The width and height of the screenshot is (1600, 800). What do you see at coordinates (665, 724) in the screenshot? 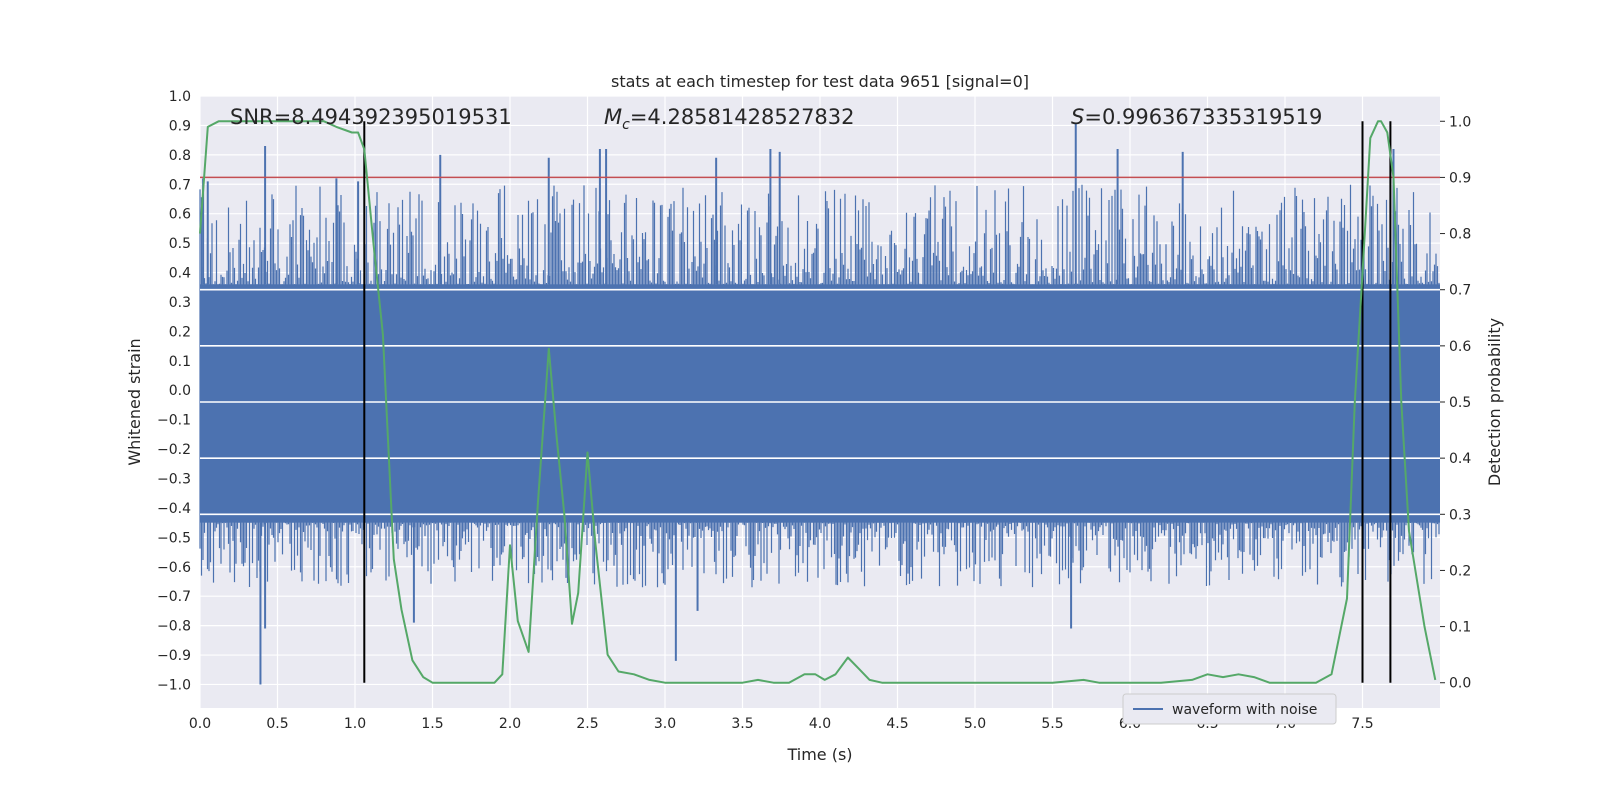
I see `x-tick-label: 3.0` at bounding box center [665, 724].